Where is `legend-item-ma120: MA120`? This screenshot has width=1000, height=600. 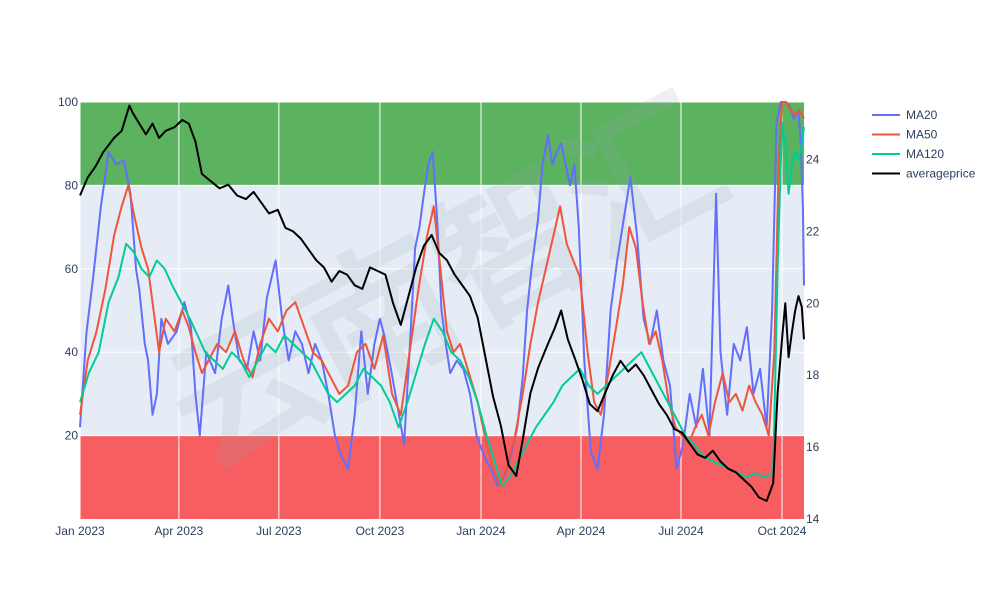
legend-item-ma120: MA120 is located at coordinates (908, 154).